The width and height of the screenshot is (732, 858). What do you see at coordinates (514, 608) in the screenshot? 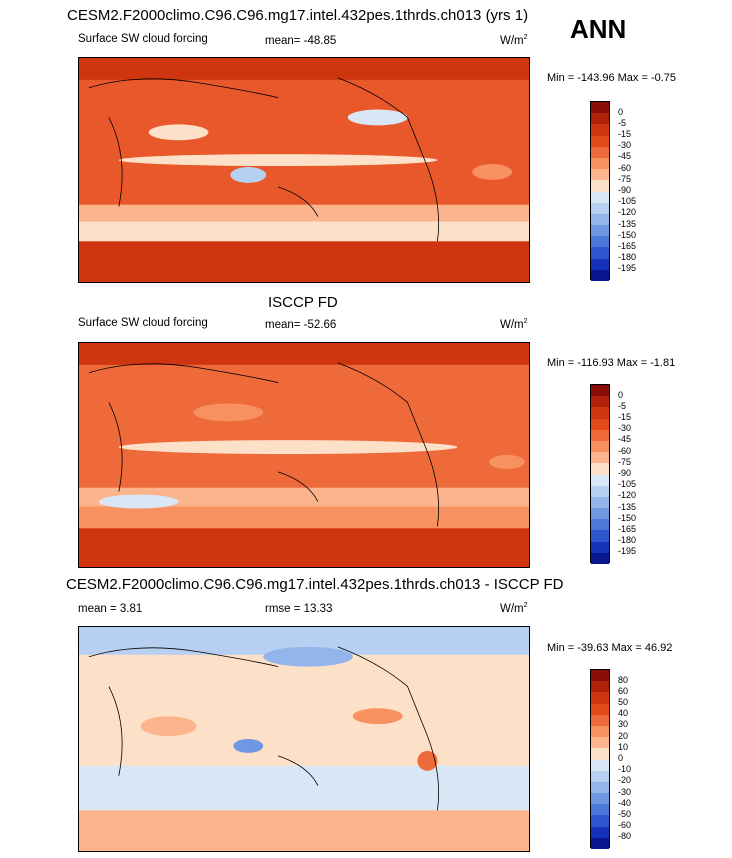
I see `panel3-units: W/m2` at bounding box center [514, 608].